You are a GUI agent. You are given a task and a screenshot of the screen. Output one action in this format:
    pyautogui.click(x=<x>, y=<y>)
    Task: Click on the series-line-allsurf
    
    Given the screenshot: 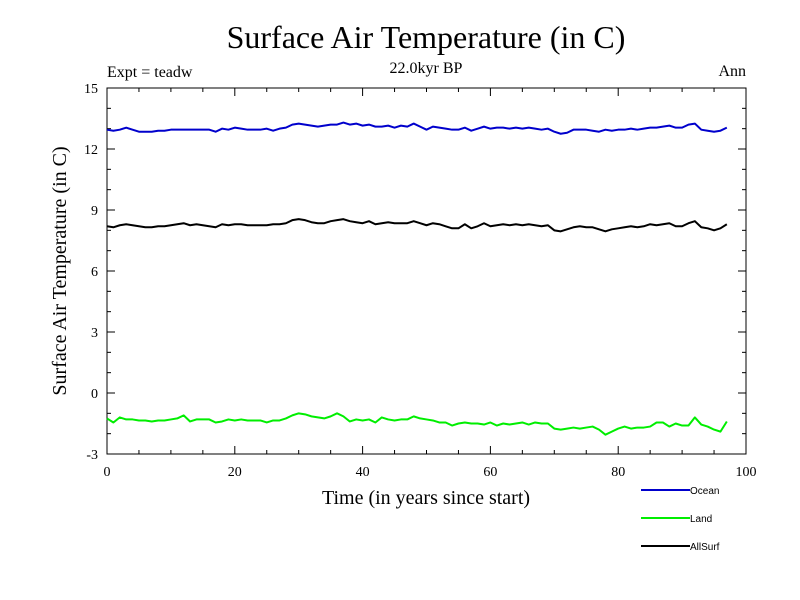 What is the action you would take?
    pyautogui.click(x=417, y=225)
    